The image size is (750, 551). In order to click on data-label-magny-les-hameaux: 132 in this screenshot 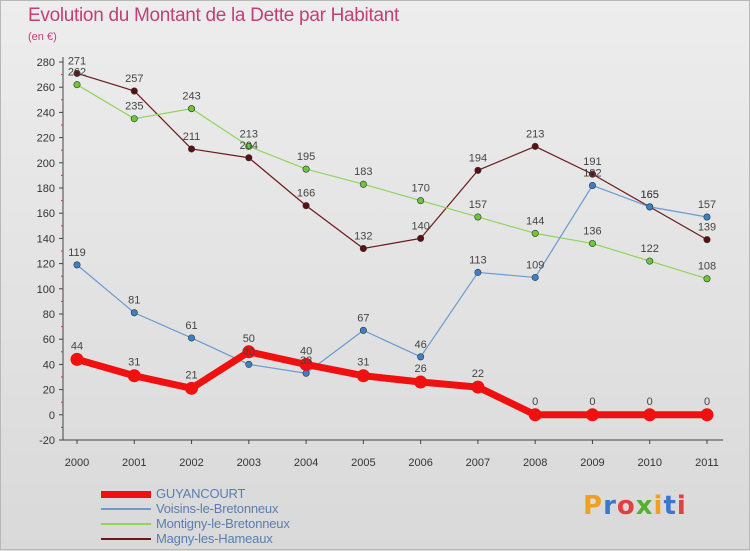, I will do `click(363, 236)`.